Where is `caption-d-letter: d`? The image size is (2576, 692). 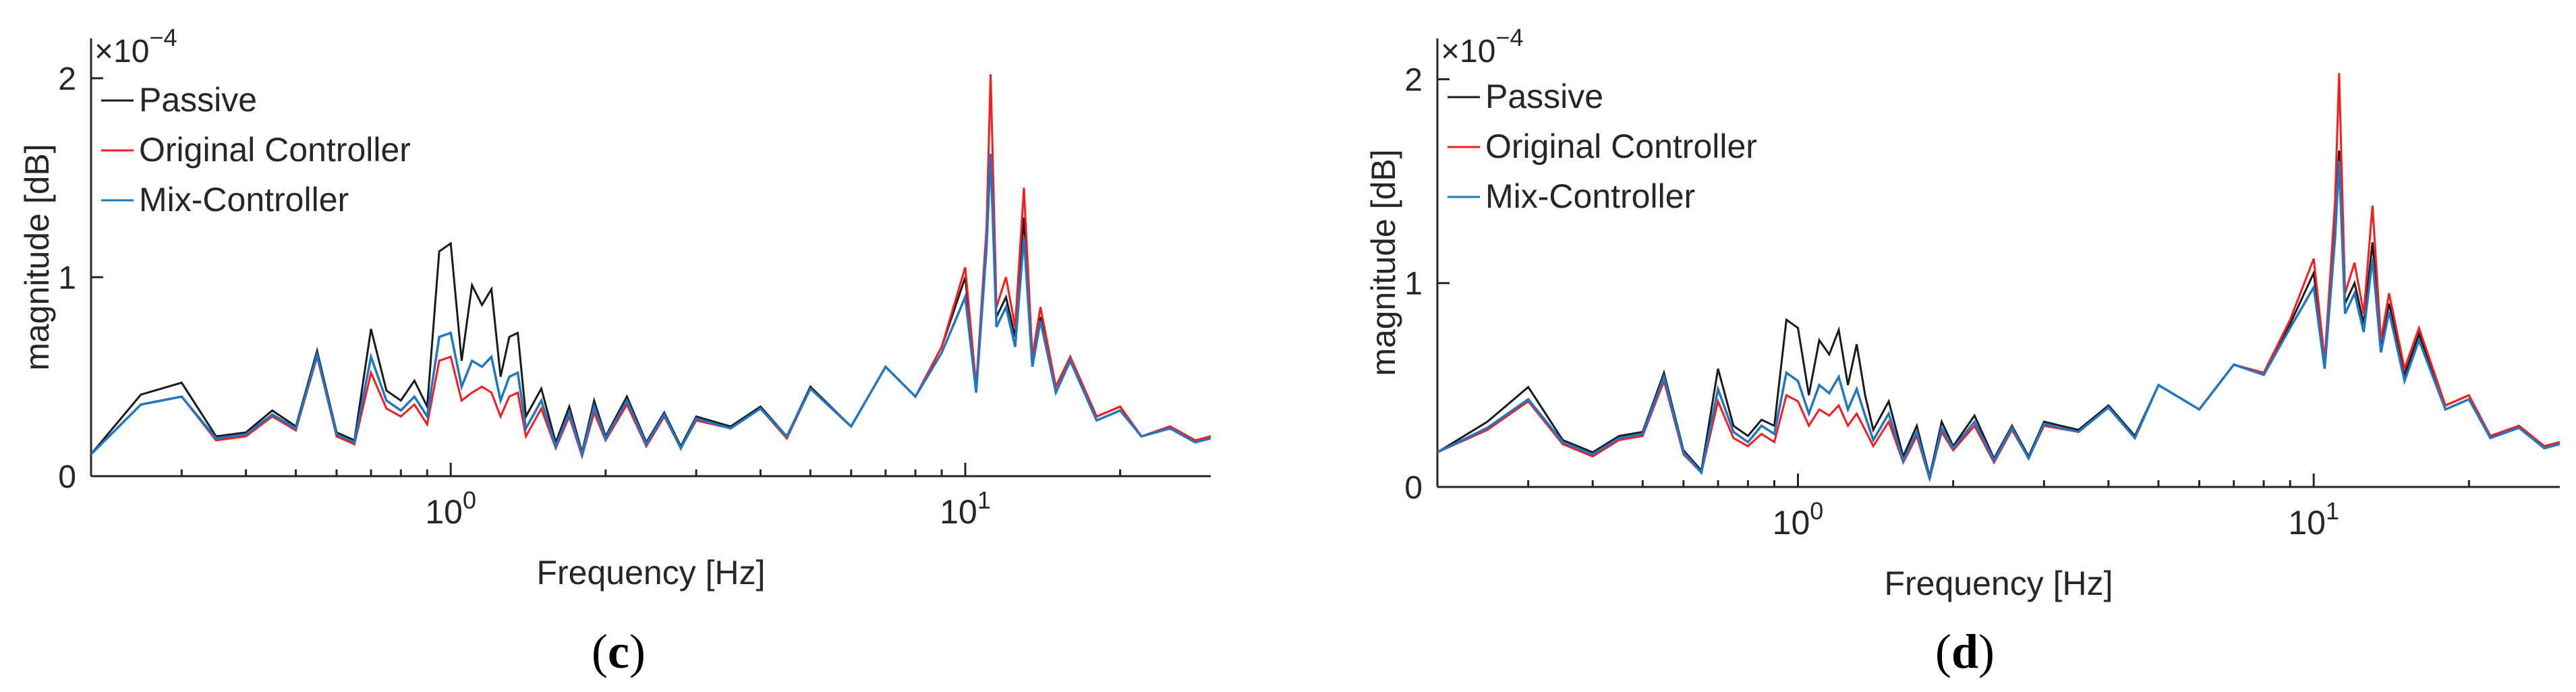
caption-d-letter: d is located at coordinates (1964, 652).